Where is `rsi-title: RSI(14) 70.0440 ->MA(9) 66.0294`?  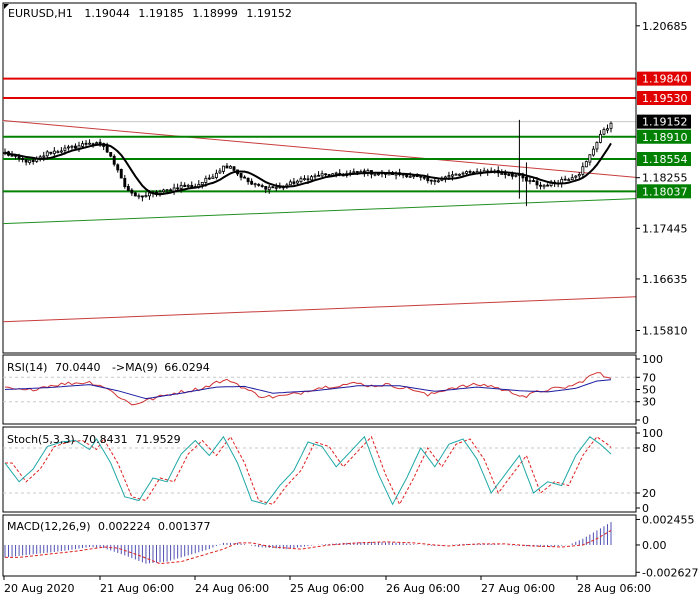
rsi-title: RSI(14) 70.0440 ->MA(9) 66.0294 is located at coordinates (108, 367).